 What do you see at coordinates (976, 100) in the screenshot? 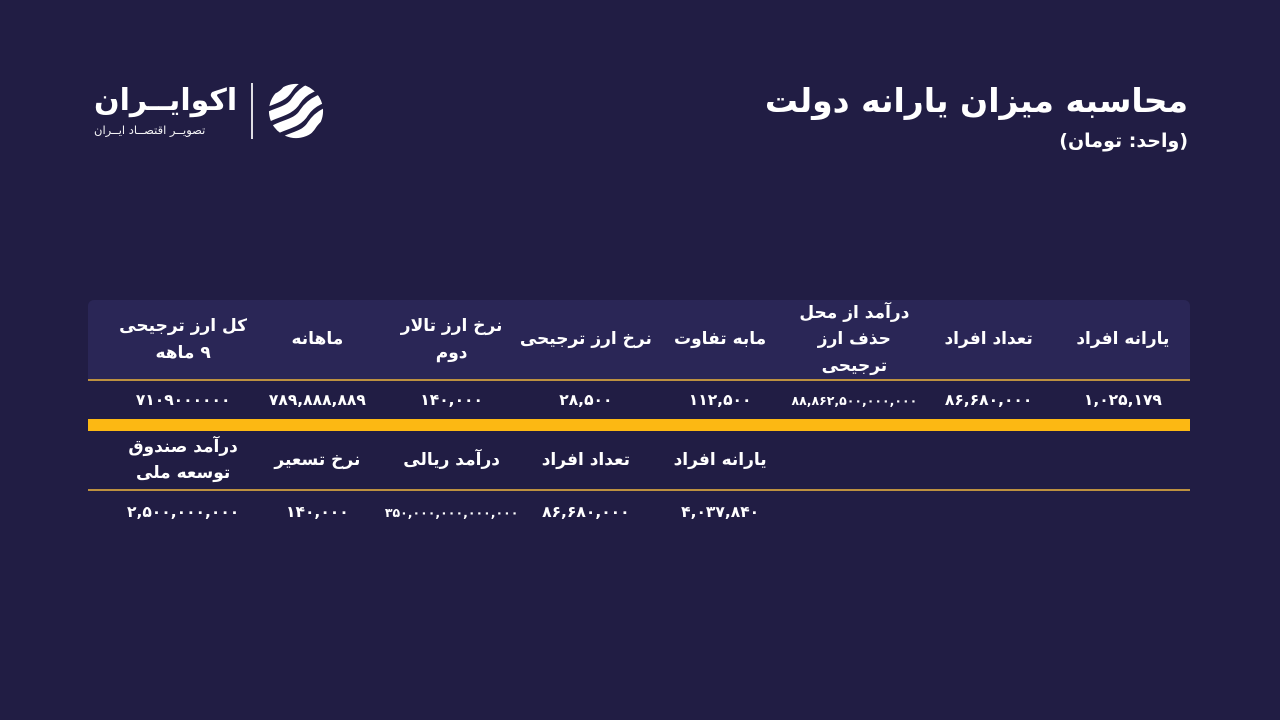
I see `page-title: محاسبه میزان یارانه دولت` at bounding box center [976, 100].